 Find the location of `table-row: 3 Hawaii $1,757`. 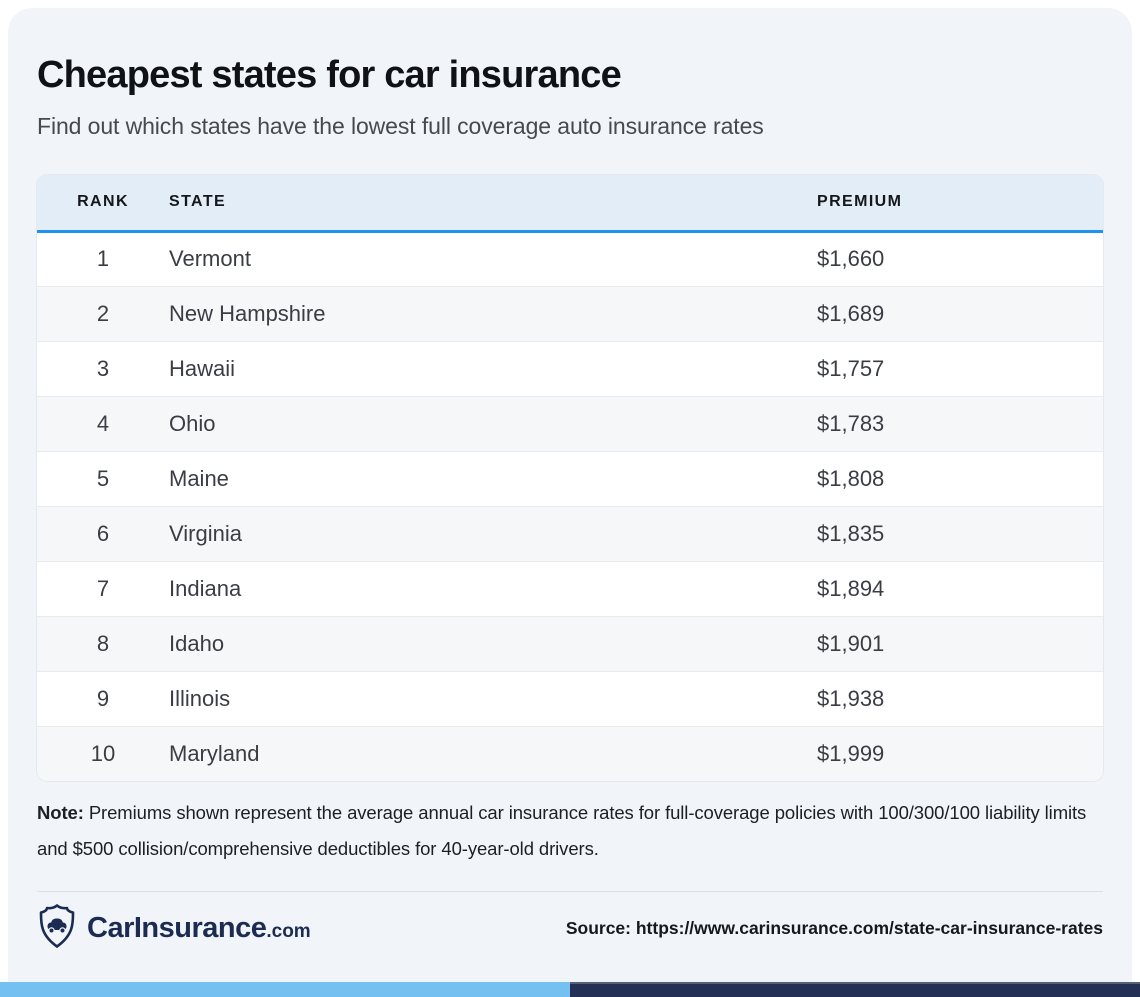

table-row: 3 Hawaii $1,757 is located at coordinates (570, 369).